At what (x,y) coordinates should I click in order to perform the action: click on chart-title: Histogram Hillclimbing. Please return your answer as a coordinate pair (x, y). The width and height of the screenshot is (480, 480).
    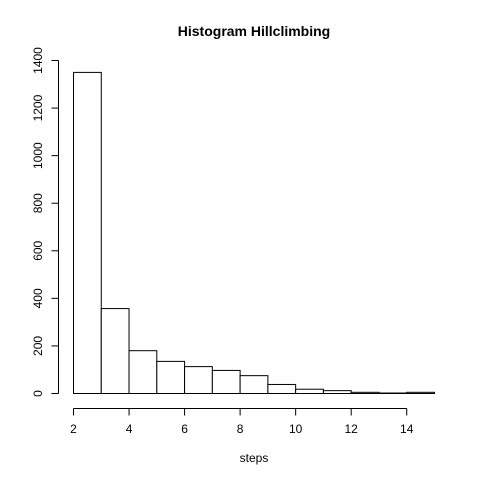
    Looking at the image, I should click on (254, 31).